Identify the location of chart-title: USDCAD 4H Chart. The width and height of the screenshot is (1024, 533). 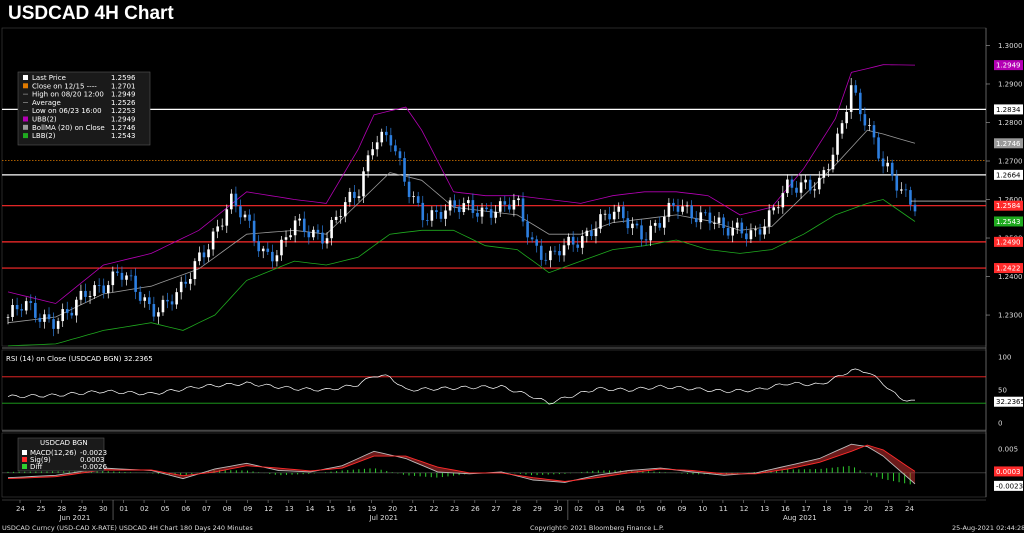
(91, 13).